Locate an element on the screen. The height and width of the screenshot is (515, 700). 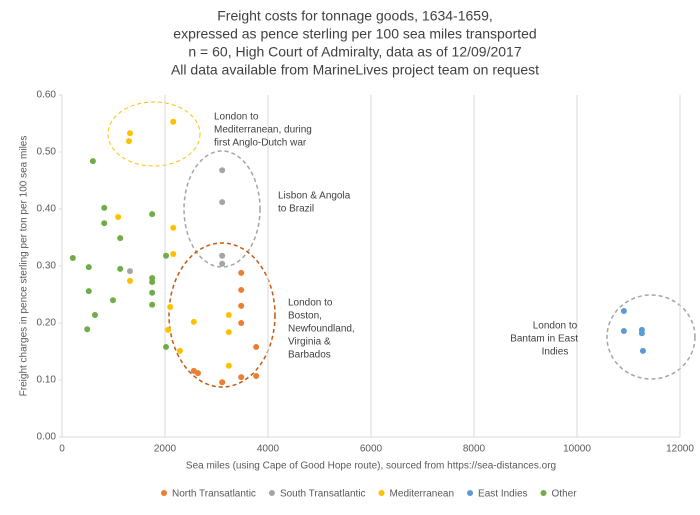
y-tick-label: 0.20 is located at coordinates (47, 323).